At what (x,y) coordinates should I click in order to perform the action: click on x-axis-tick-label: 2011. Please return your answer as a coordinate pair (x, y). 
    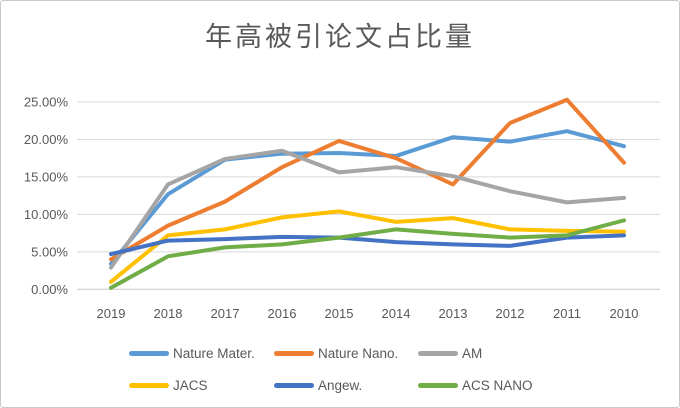
    Looking at the image, I should click on (567, 313).